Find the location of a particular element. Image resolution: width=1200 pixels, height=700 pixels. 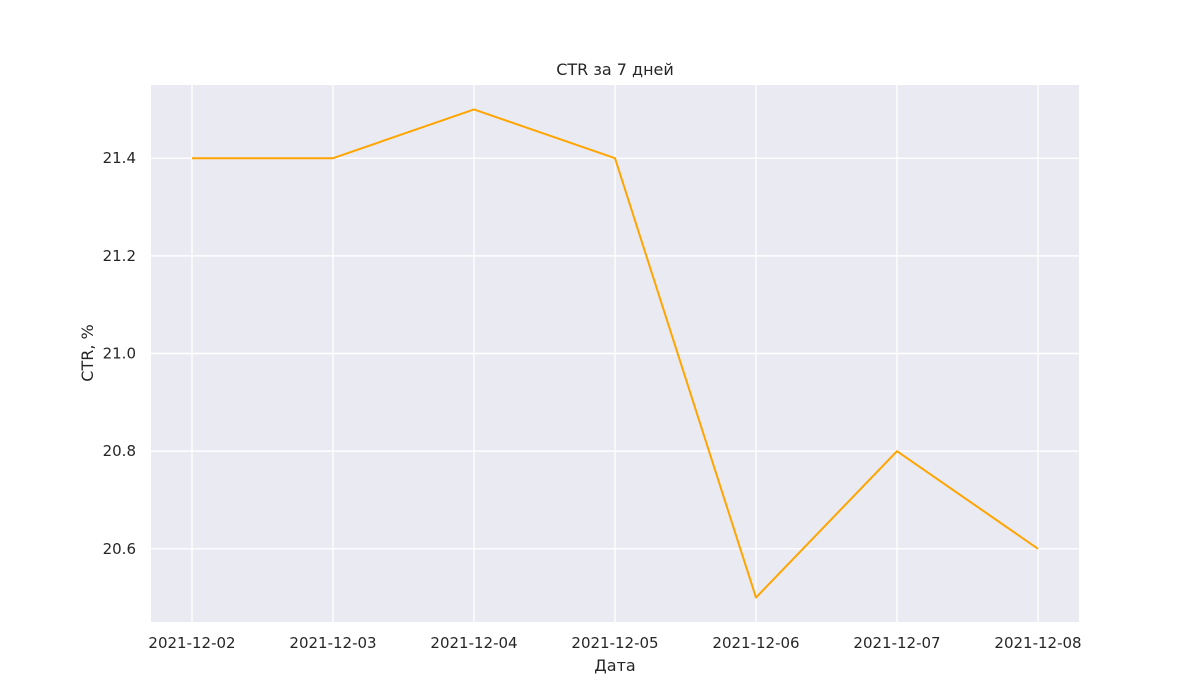

x-axis-label: Дата is located at coordinates (614, 665).